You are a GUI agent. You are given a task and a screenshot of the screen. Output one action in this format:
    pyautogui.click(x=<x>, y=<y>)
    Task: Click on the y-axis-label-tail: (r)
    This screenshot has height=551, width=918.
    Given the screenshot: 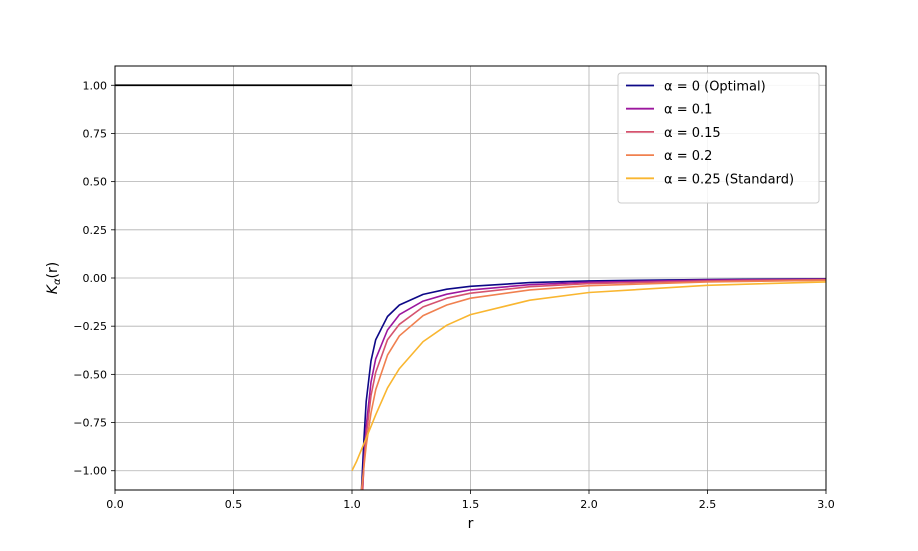 What is the action you would take?
    pyautogui.click(x=53, y=270)
    